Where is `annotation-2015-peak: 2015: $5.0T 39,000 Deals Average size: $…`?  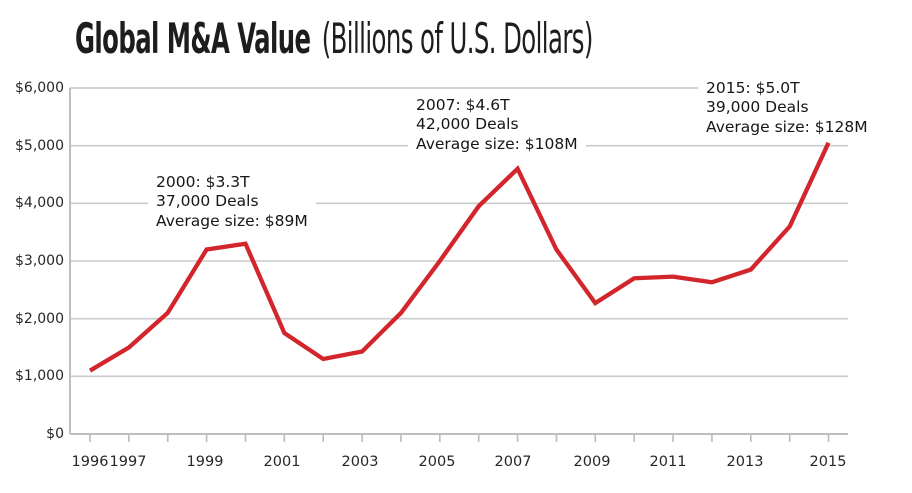
annotation-2015-peak: 2015: $5.0T 39,000 Deals Average size: $… is located at coordinates (787, 108).